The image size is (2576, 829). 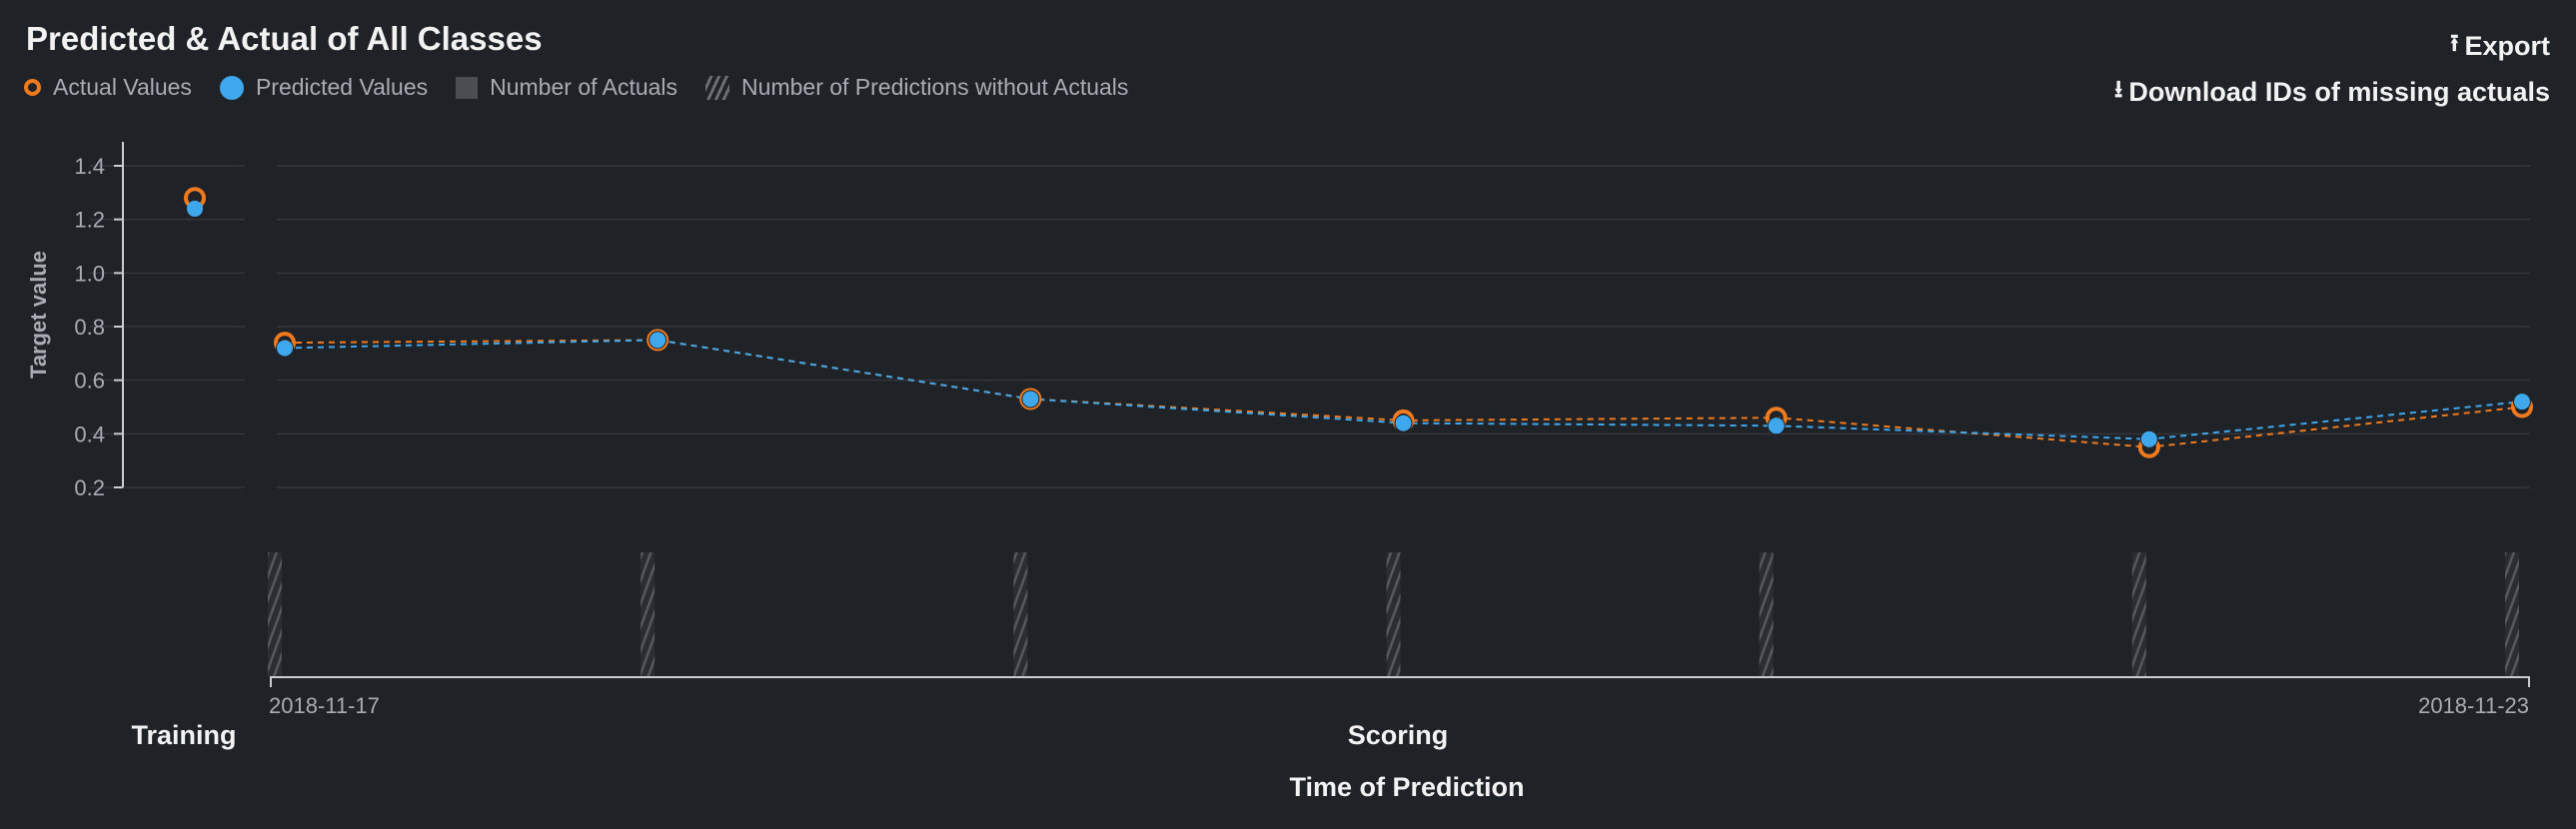 I want to click on legend-label-num-pred-no-actuals: Number of Predictions without Actuals, so click(x=935, y=87).